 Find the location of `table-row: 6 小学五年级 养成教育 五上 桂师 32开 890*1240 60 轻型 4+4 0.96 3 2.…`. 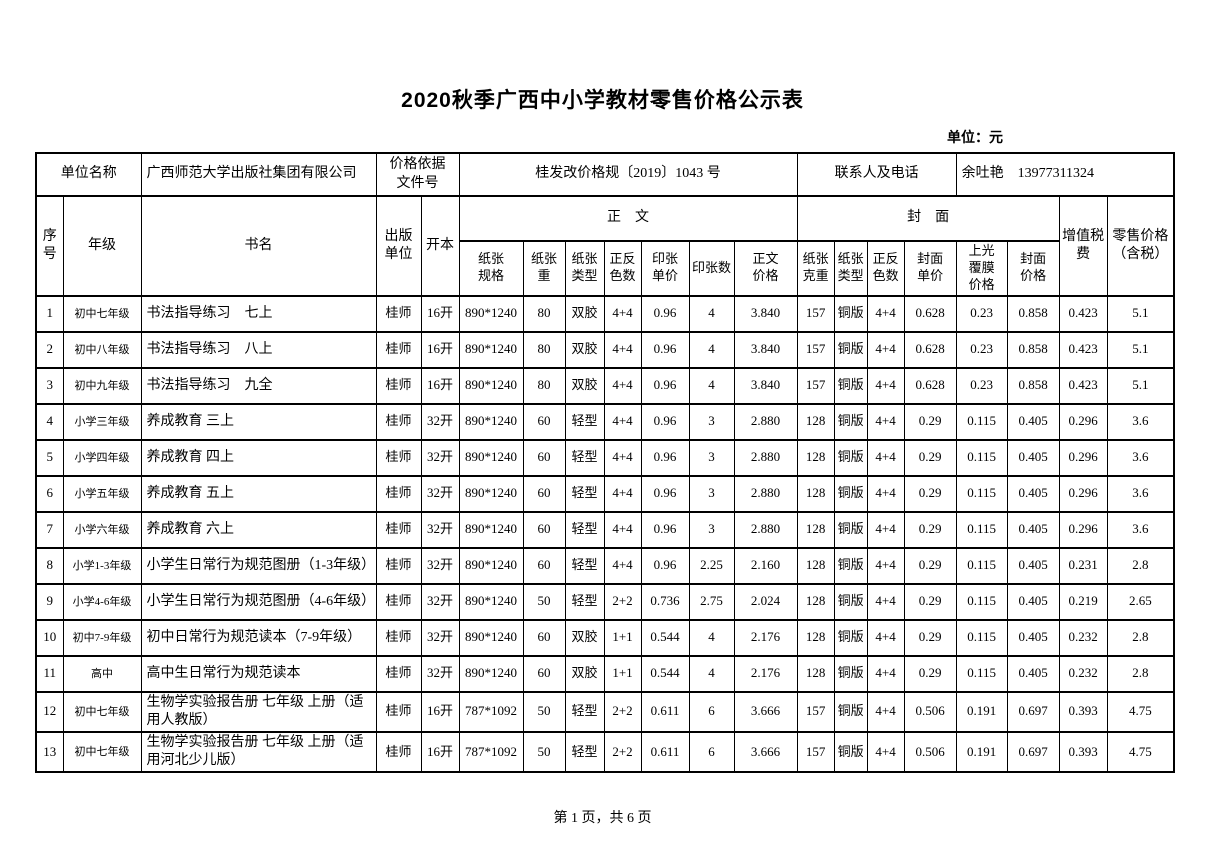

table-row: 6 小学五年级 养成教育 五上 桂师 32开 890*1240 60 轻型 4+4 0.96 3 2.… is located at coordinates (605, 493).